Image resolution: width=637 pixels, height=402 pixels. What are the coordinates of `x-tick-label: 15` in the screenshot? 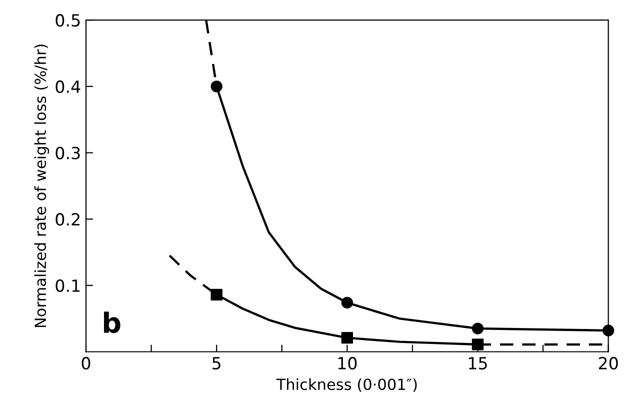 It's located at (477, 363).